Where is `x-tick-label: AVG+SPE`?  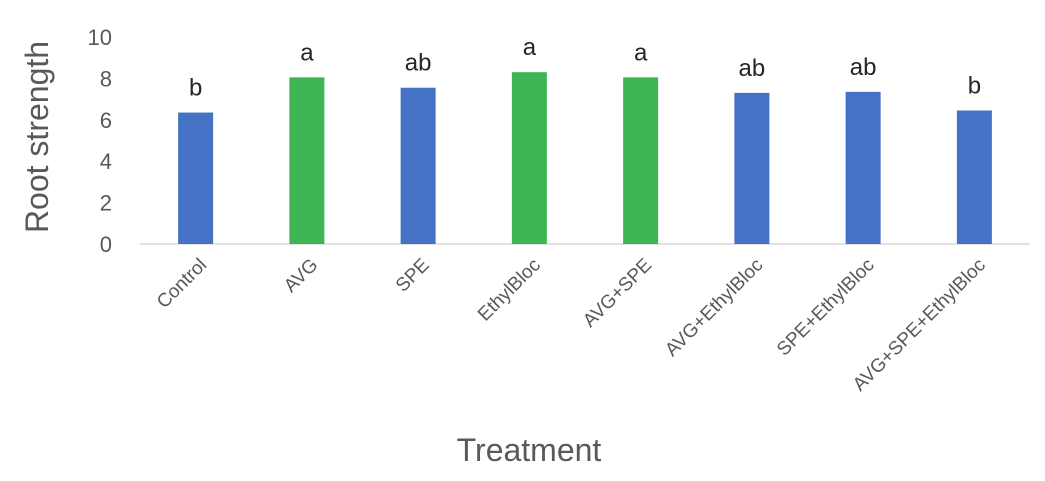
x-tick-label: AVG+SPE is located at coordinates (617, 293).